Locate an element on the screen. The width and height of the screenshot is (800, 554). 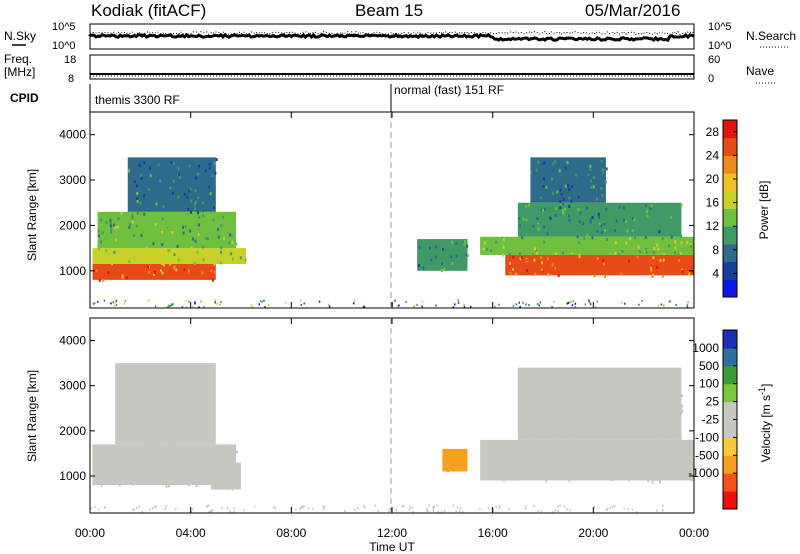
colorbar-tick-label: 1000 is located at coordinates (705, 348).